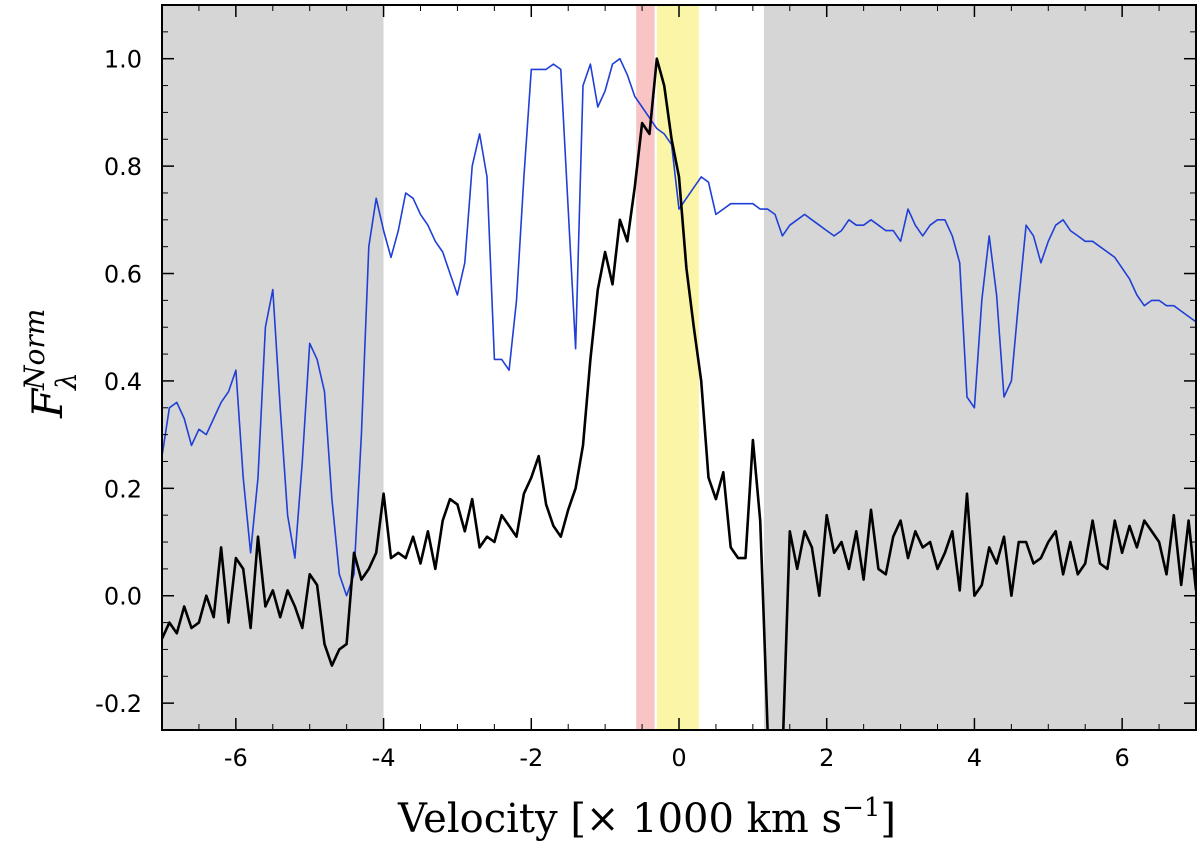 The height and width of the screenshot is (849, 1200). I want to click on x-tick-label: -6, so click(236, 758).